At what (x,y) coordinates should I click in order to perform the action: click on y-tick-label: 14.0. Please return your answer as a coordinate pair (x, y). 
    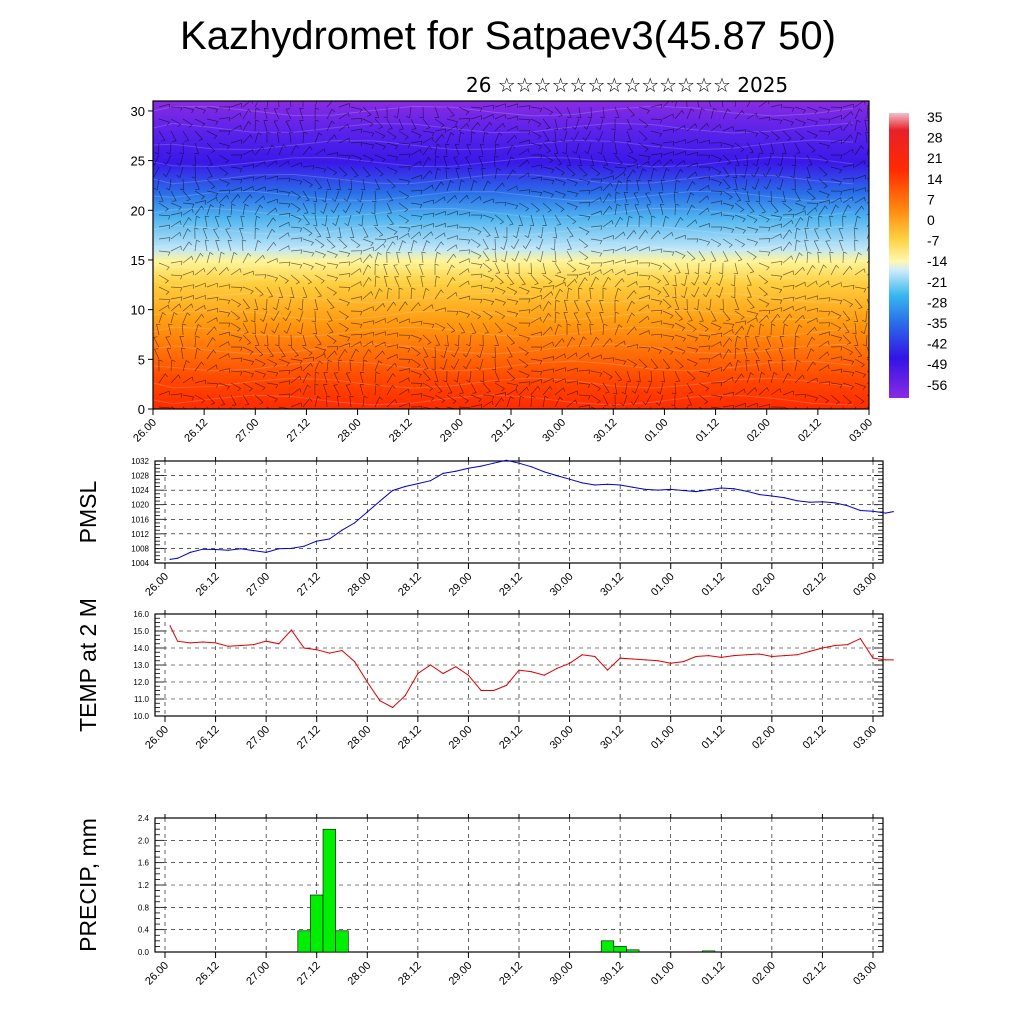
    Looking at the image, I should click on (141, 648).